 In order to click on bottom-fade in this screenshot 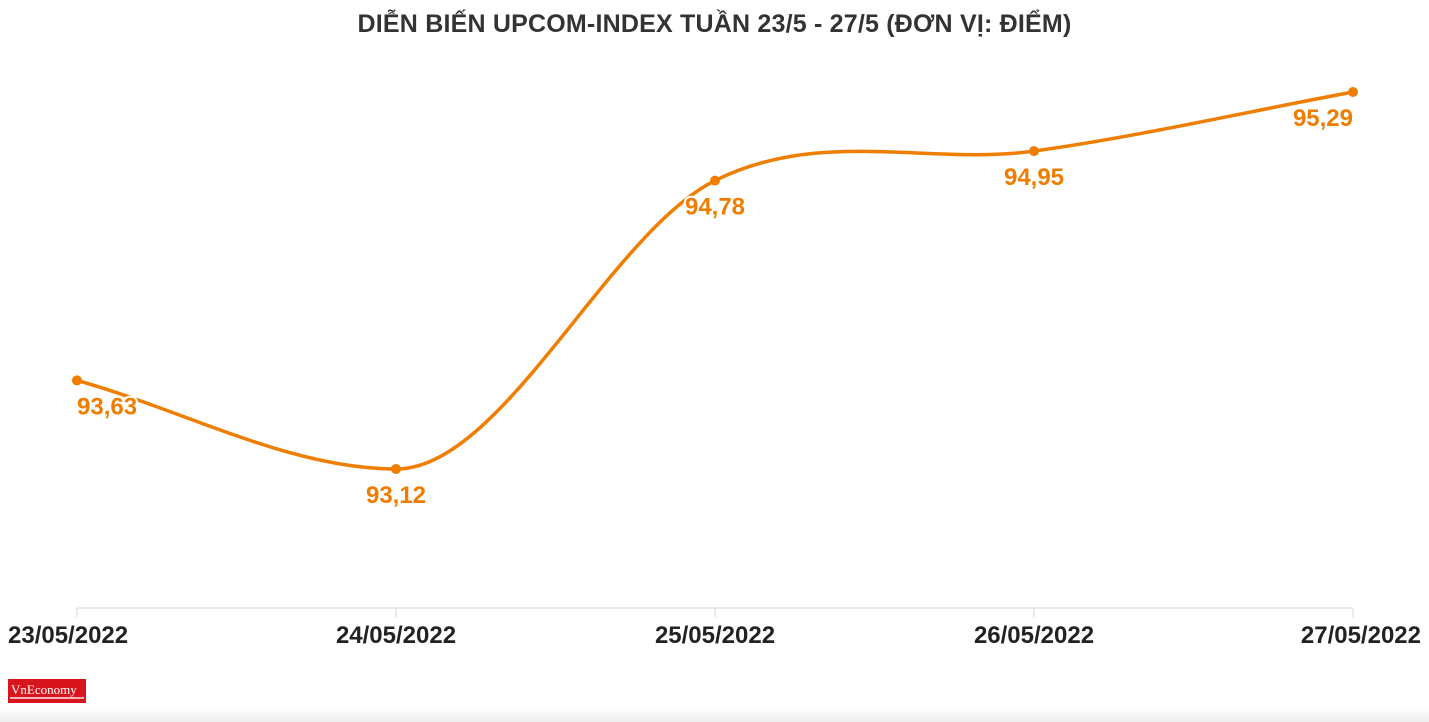, I will do `click(714, 715)`.